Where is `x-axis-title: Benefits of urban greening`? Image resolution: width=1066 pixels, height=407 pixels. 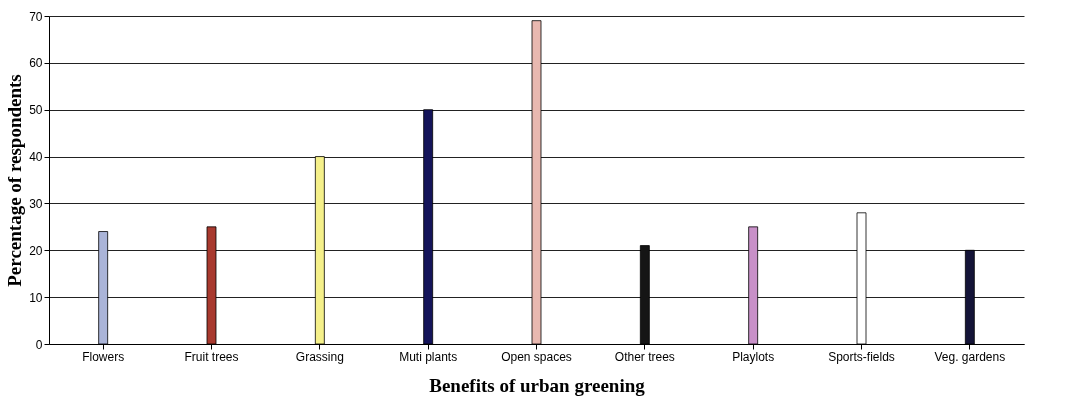 x-axis-title: Benefits of urban greening is located at coordinates (537, 385).